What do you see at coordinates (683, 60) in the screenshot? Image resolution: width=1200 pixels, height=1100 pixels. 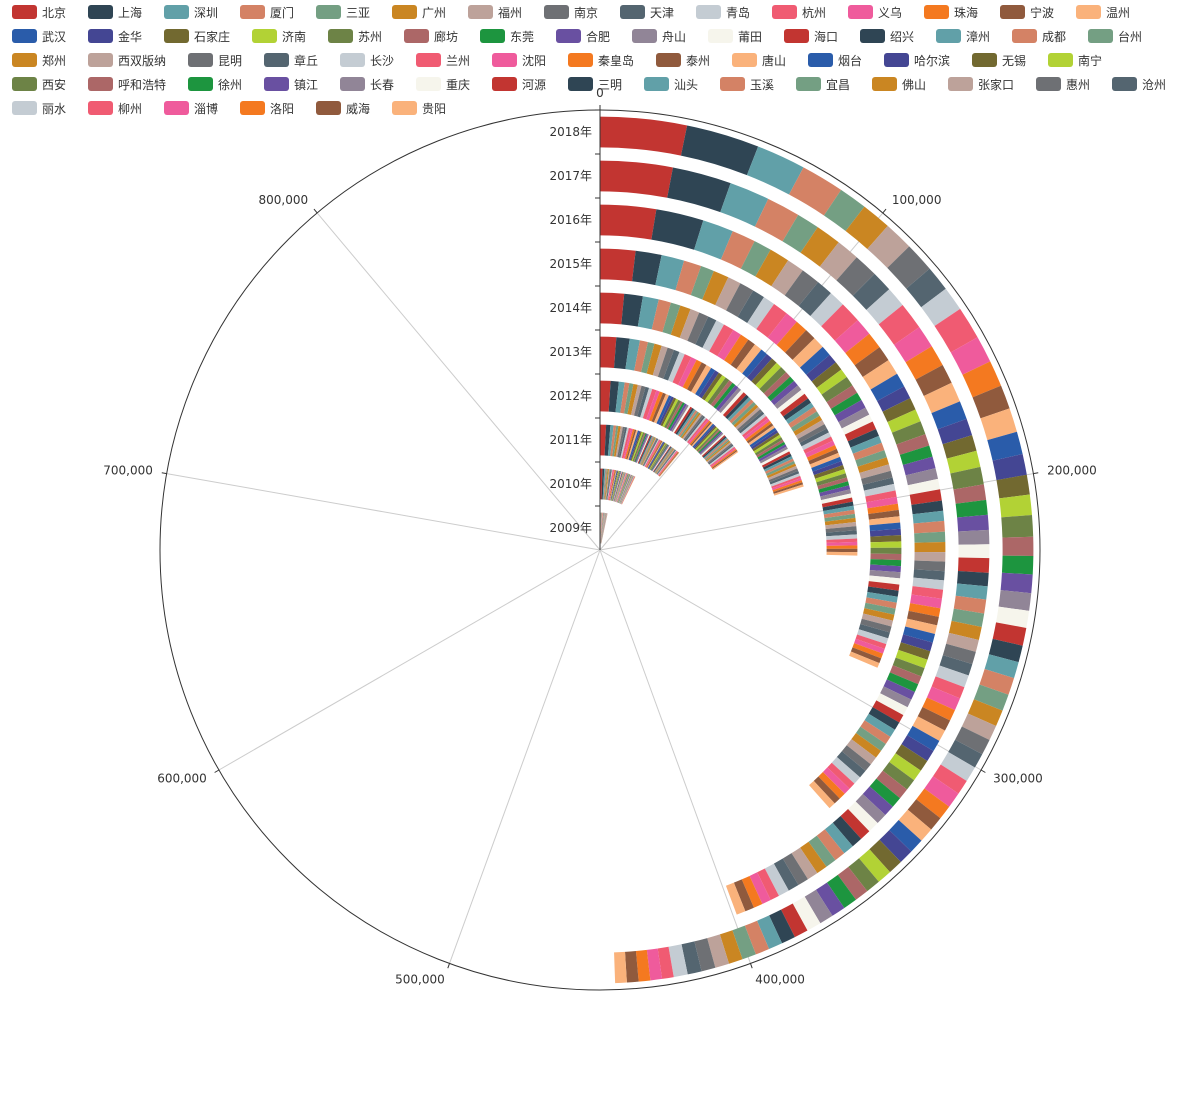 I see `legend-item: 泰州` at bounding box center [683, 60].